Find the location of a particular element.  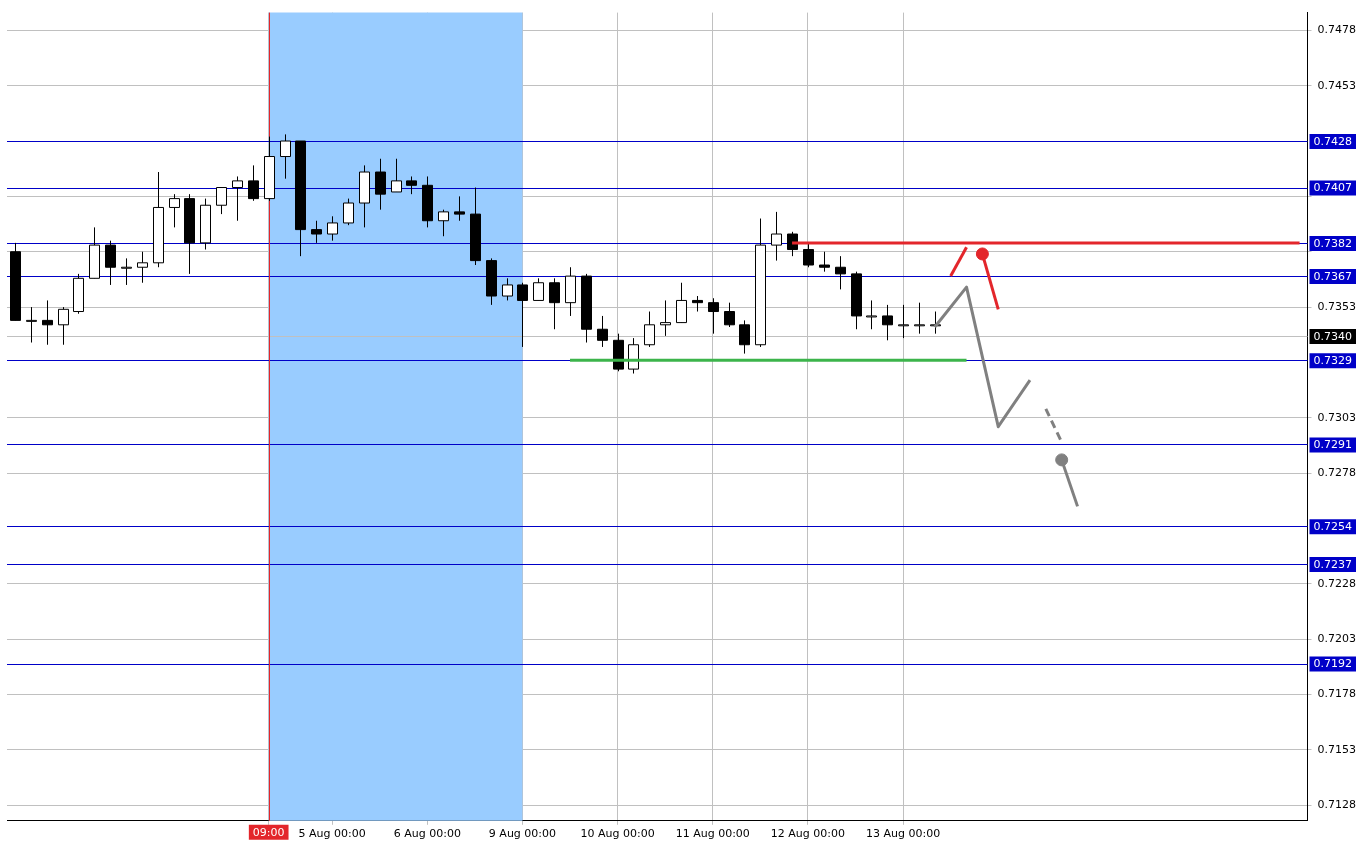

x-tick-label: 5 Aug 00:00 is located at coordinates (332, 834).